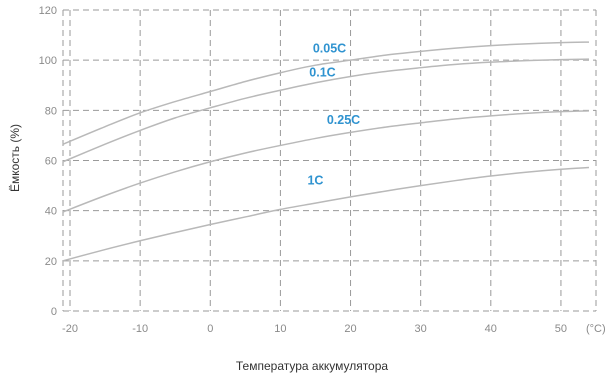 The height and width of the screenshot is (379, 610). I want to click on y-tick-label-120: 120, so click(48, 11).